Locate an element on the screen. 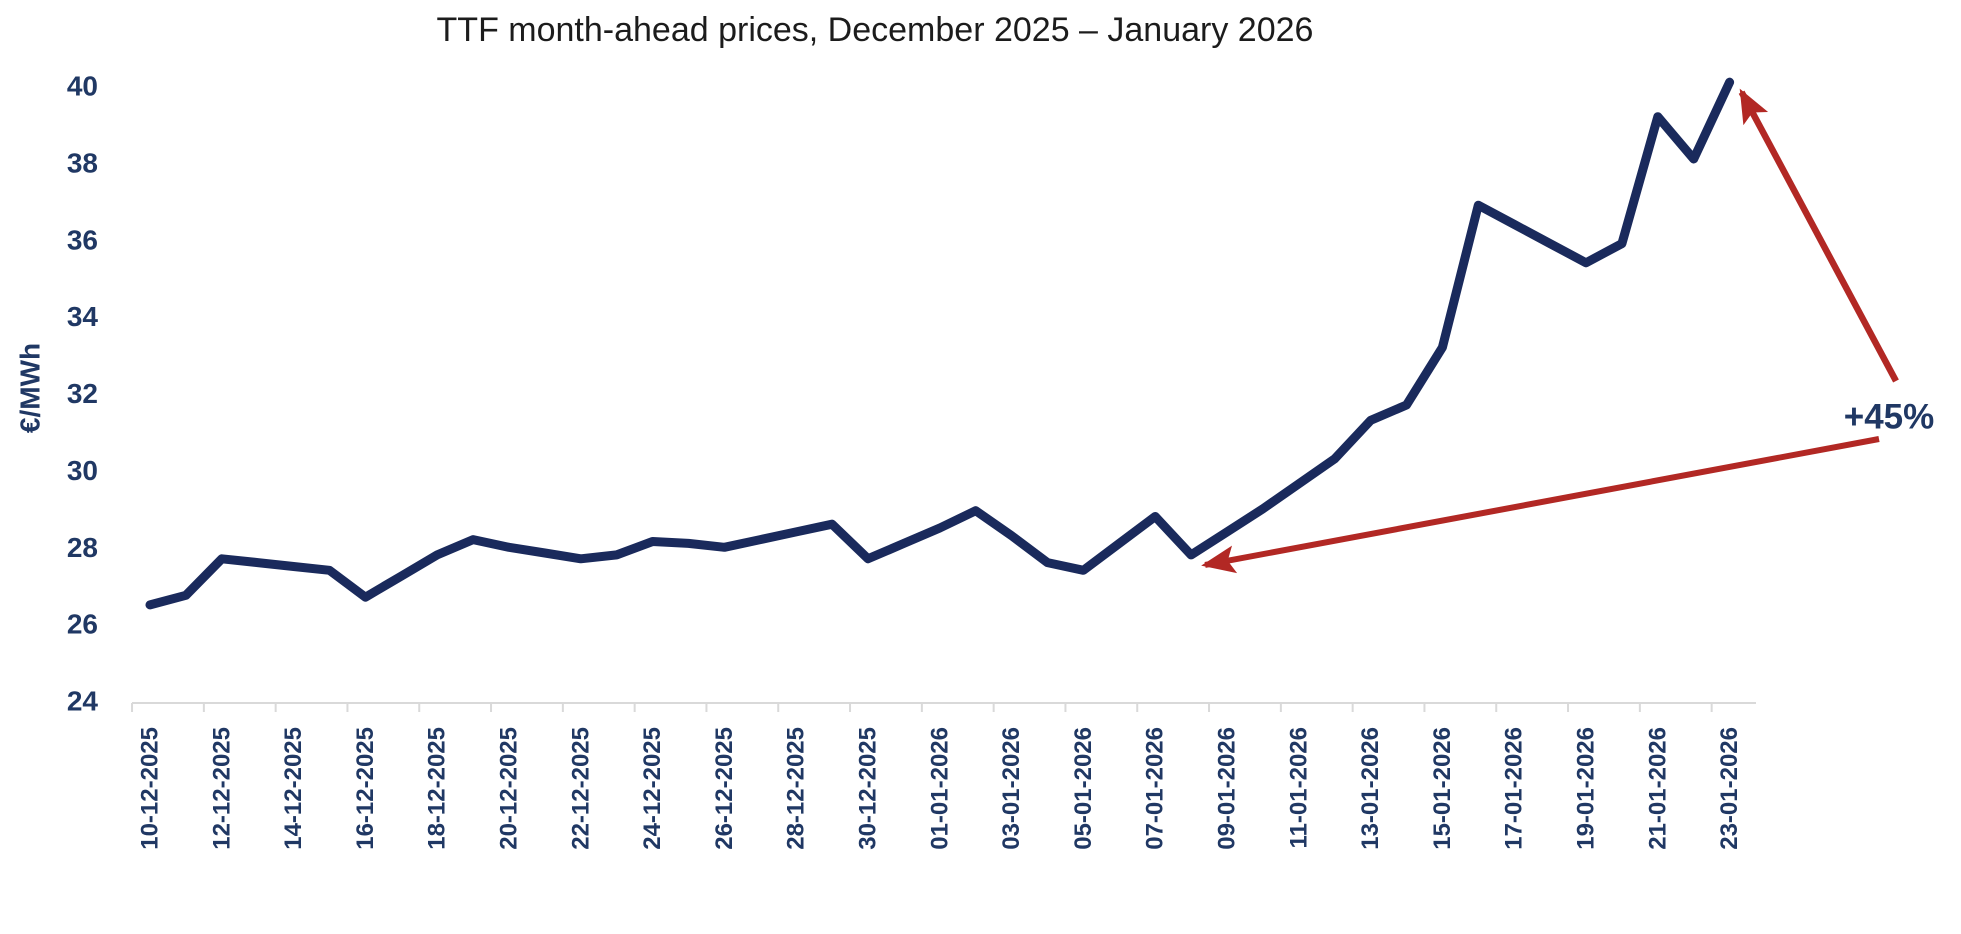  annotation-arrow-to-peak is located at coordinates (1818, 235).